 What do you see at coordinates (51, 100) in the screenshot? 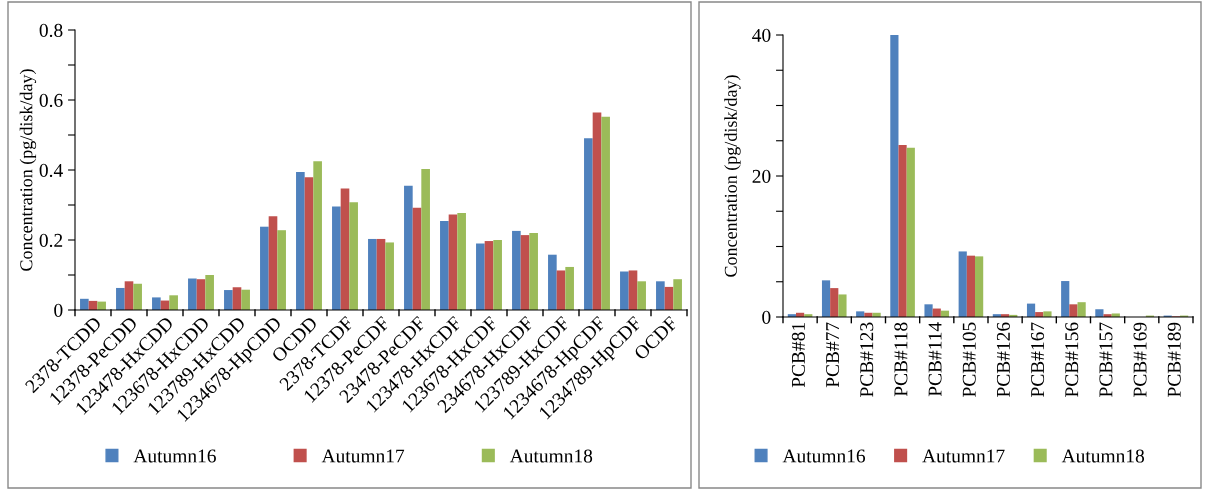
I see `y-tick-label: 0.6` at bounding box center [51, 100].